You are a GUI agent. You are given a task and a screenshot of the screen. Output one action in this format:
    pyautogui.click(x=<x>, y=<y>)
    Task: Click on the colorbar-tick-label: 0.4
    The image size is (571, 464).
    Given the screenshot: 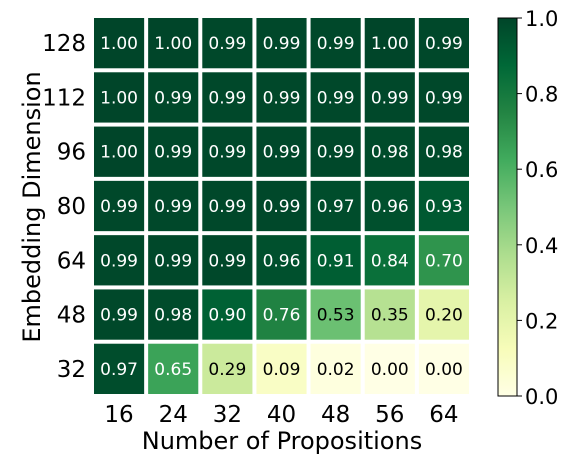 What is the action you would take?
    pyautogui.click(x=541, y=246)
    